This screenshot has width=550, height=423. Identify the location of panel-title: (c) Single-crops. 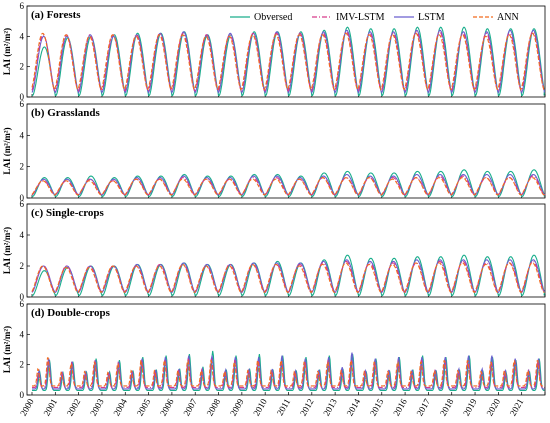
(68, 213).